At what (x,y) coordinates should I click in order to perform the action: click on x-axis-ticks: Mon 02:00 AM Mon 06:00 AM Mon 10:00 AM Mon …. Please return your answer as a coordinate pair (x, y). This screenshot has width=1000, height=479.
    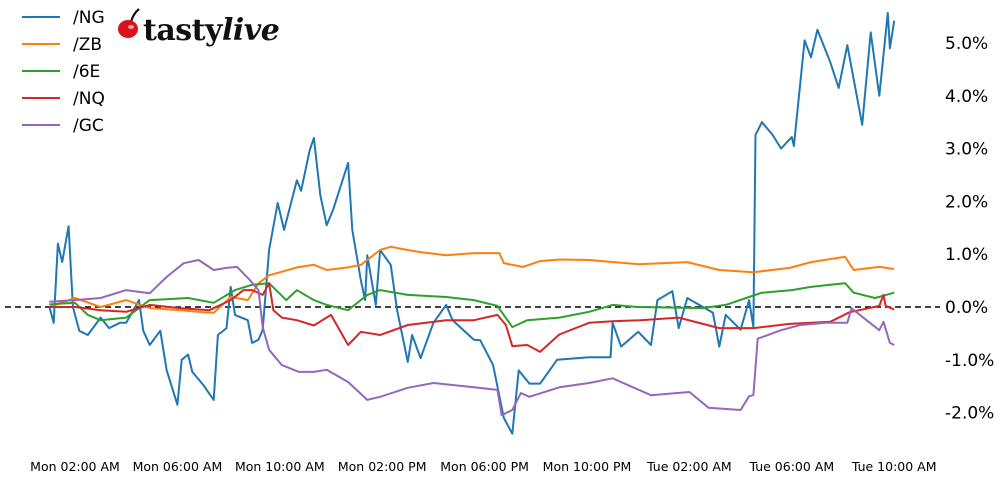
    Looking at the image, I should click on (483, 466).